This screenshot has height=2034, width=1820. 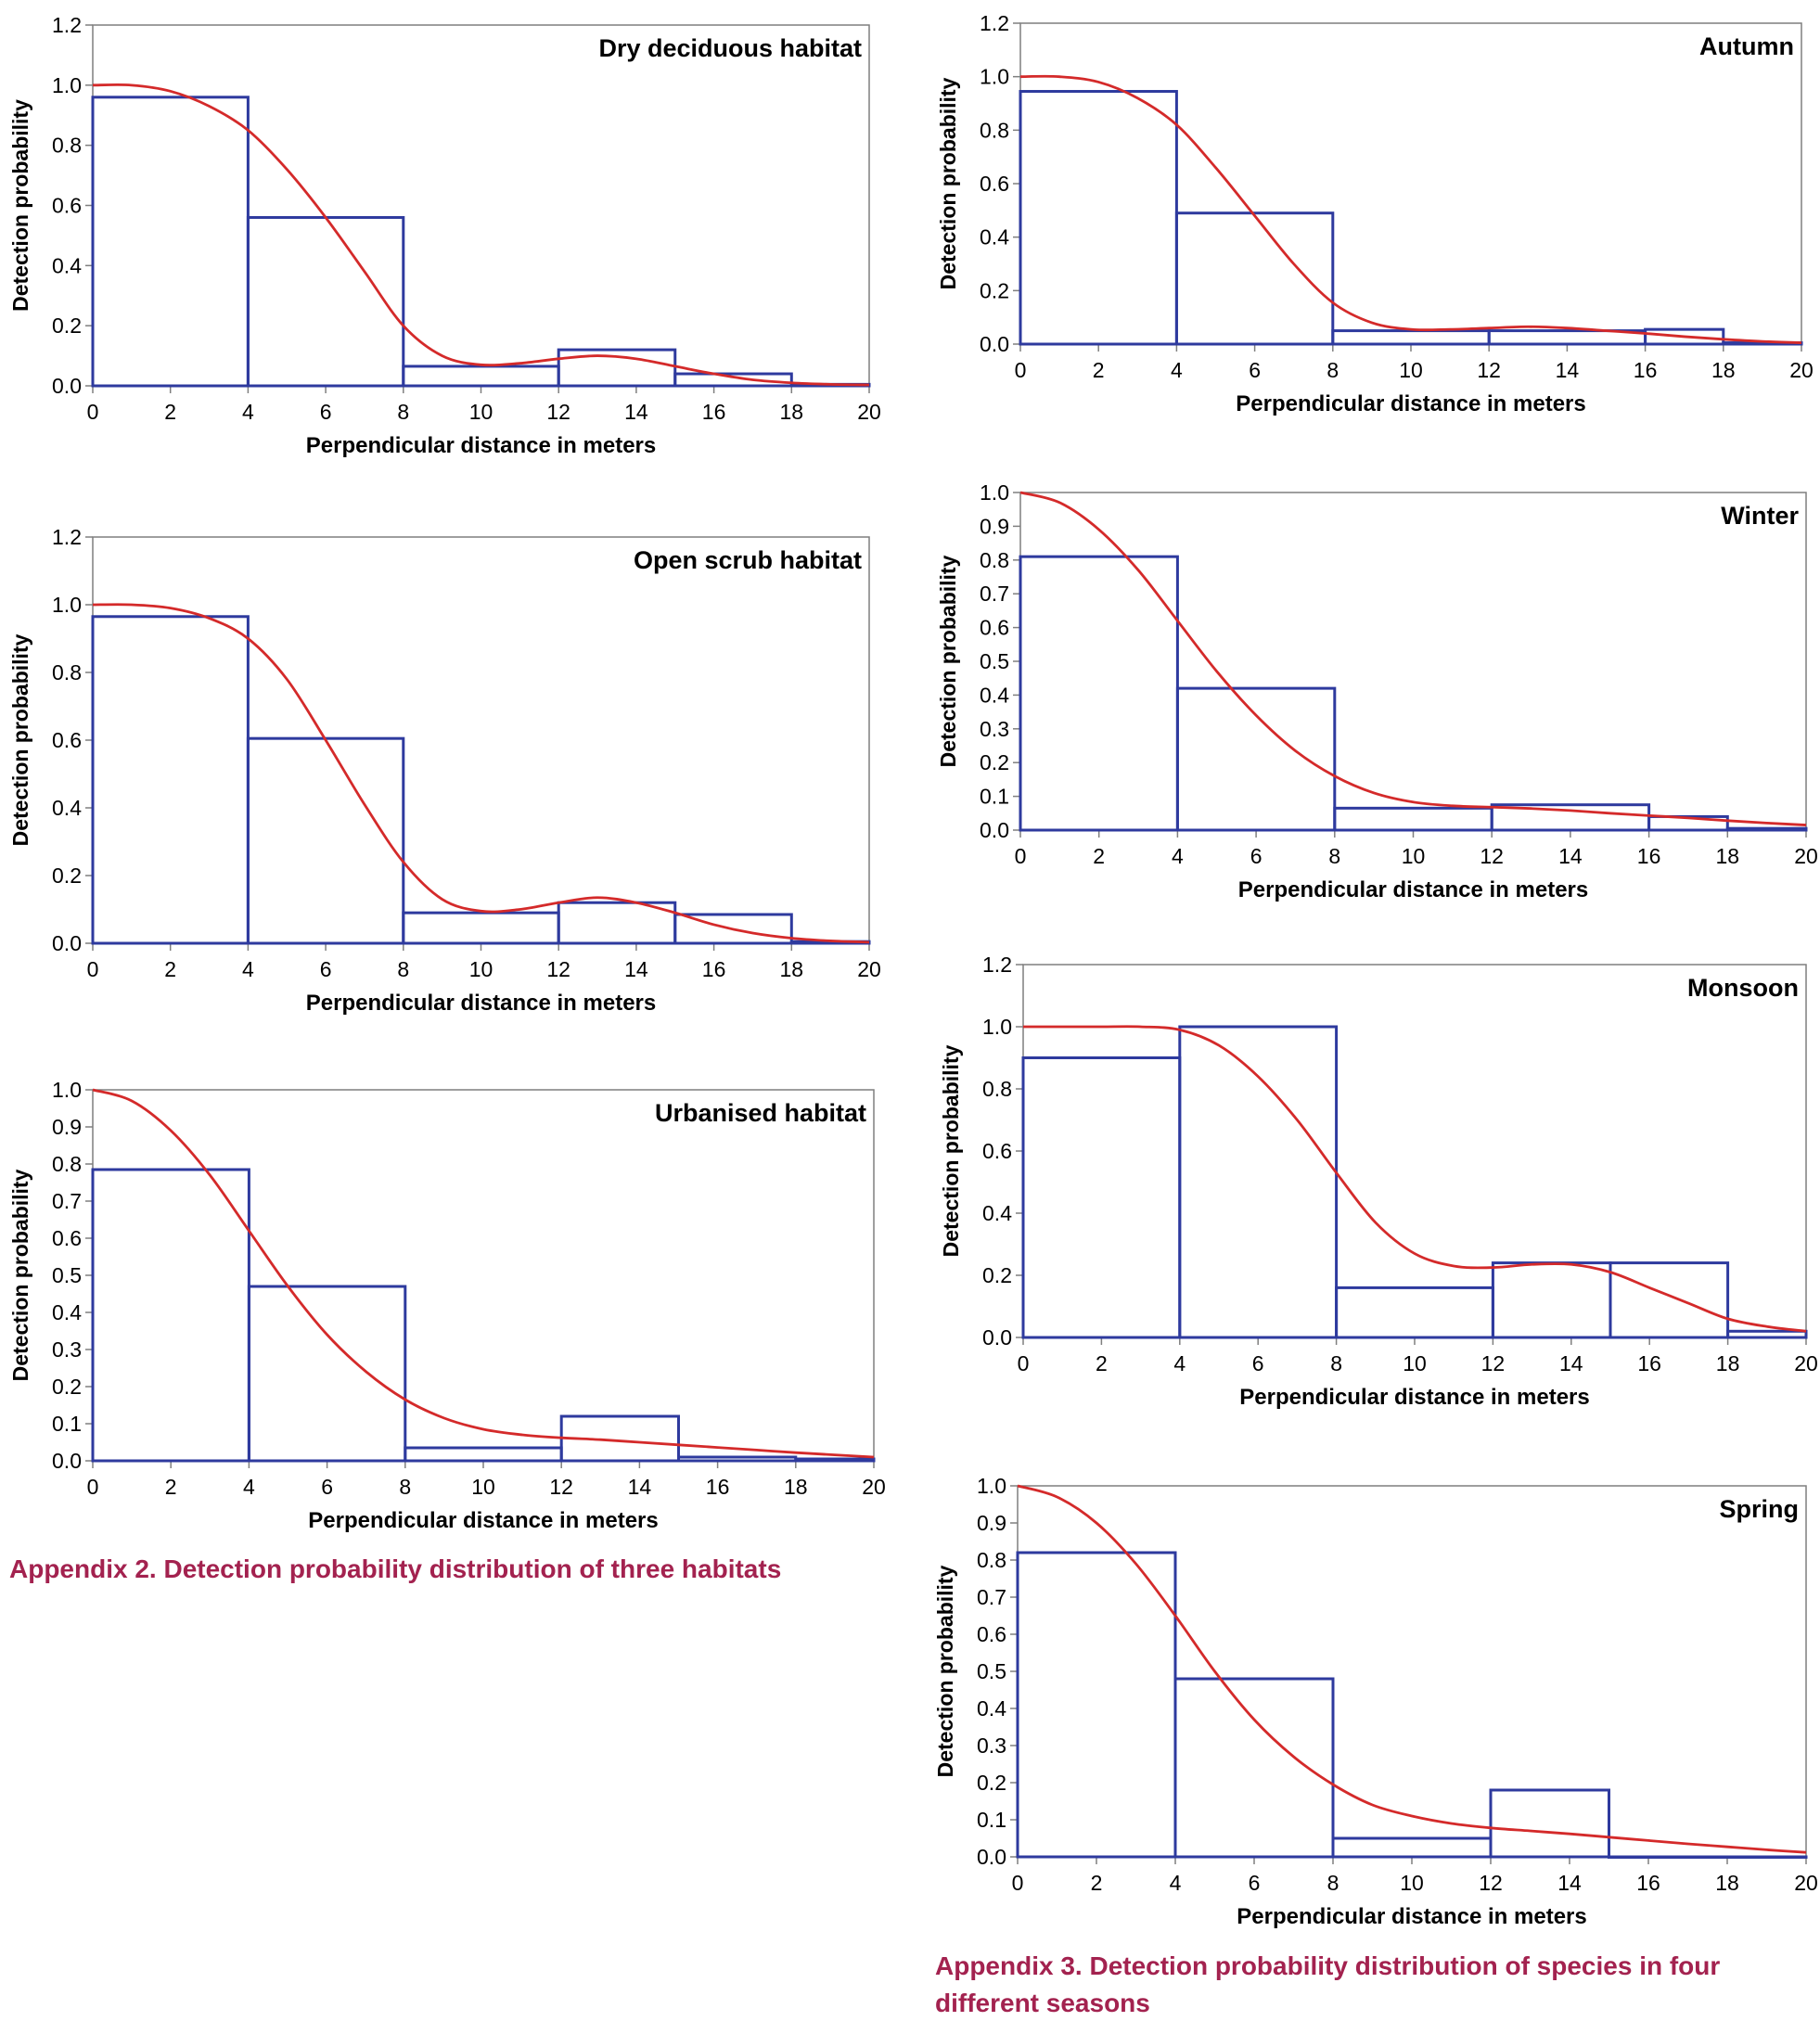 I want to click on x-tick-label: 0, so click(x=1021, y=856).